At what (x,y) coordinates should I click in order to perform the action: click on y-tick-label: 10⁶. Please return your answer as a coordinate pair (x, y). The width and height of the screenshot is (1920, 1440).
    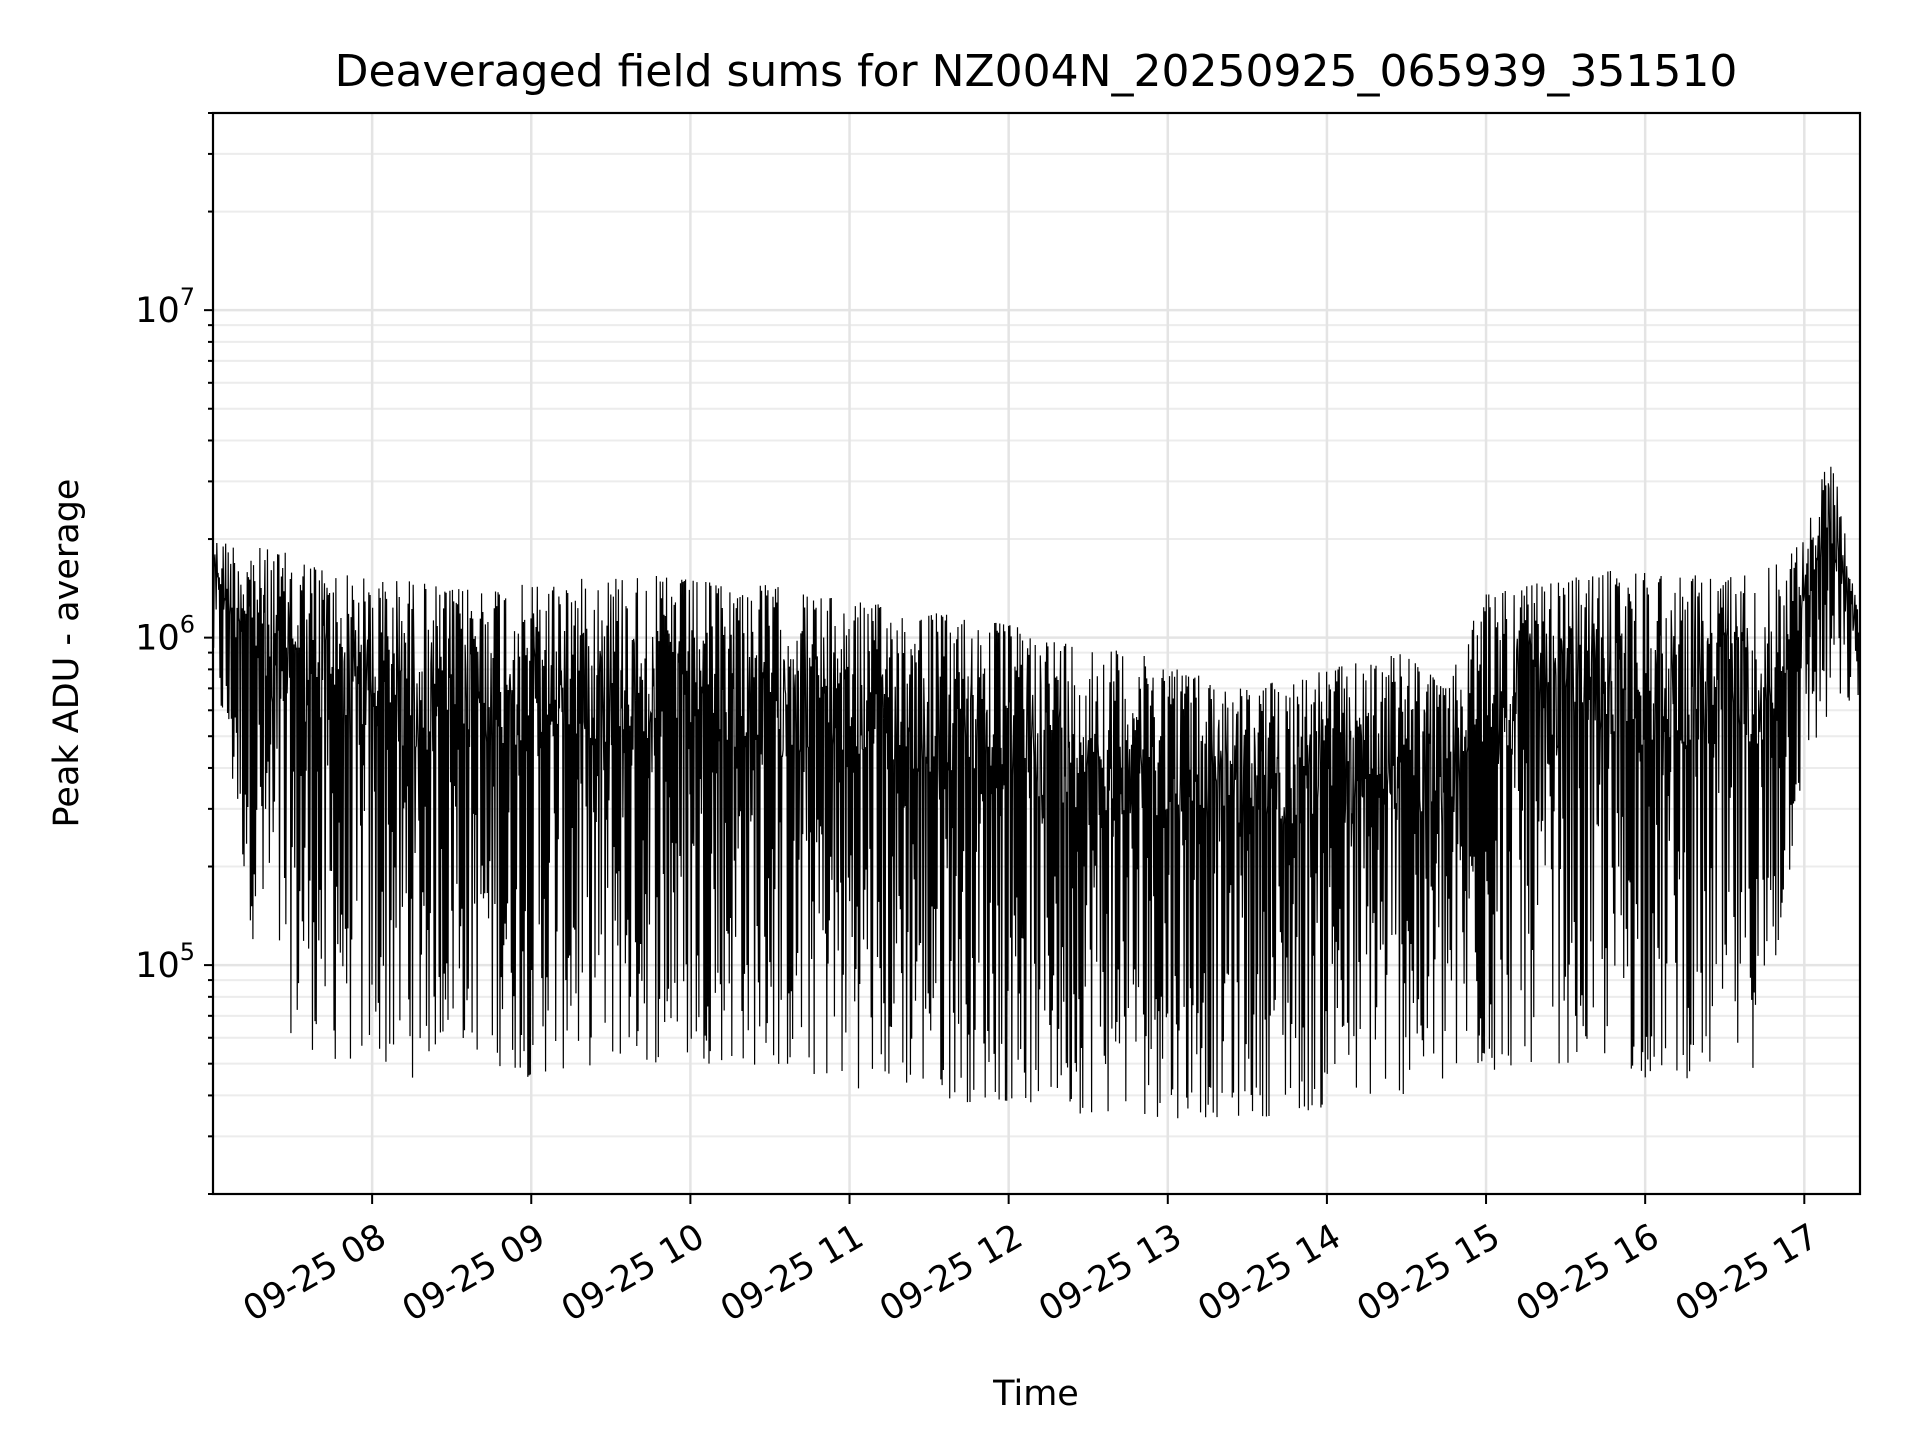
    Looking at the image, I should click on (165, 635).